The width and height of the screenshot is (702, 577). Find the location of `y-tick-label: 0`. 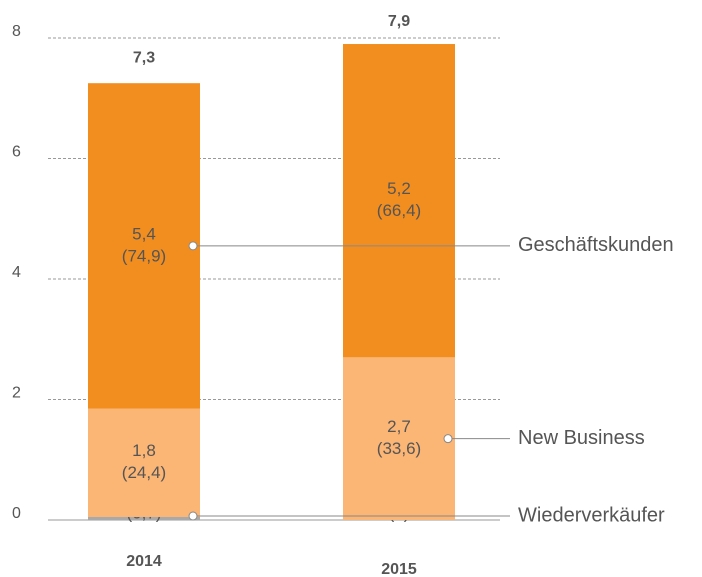

y-tick-label: 0 is located at coordinates (16, 513).